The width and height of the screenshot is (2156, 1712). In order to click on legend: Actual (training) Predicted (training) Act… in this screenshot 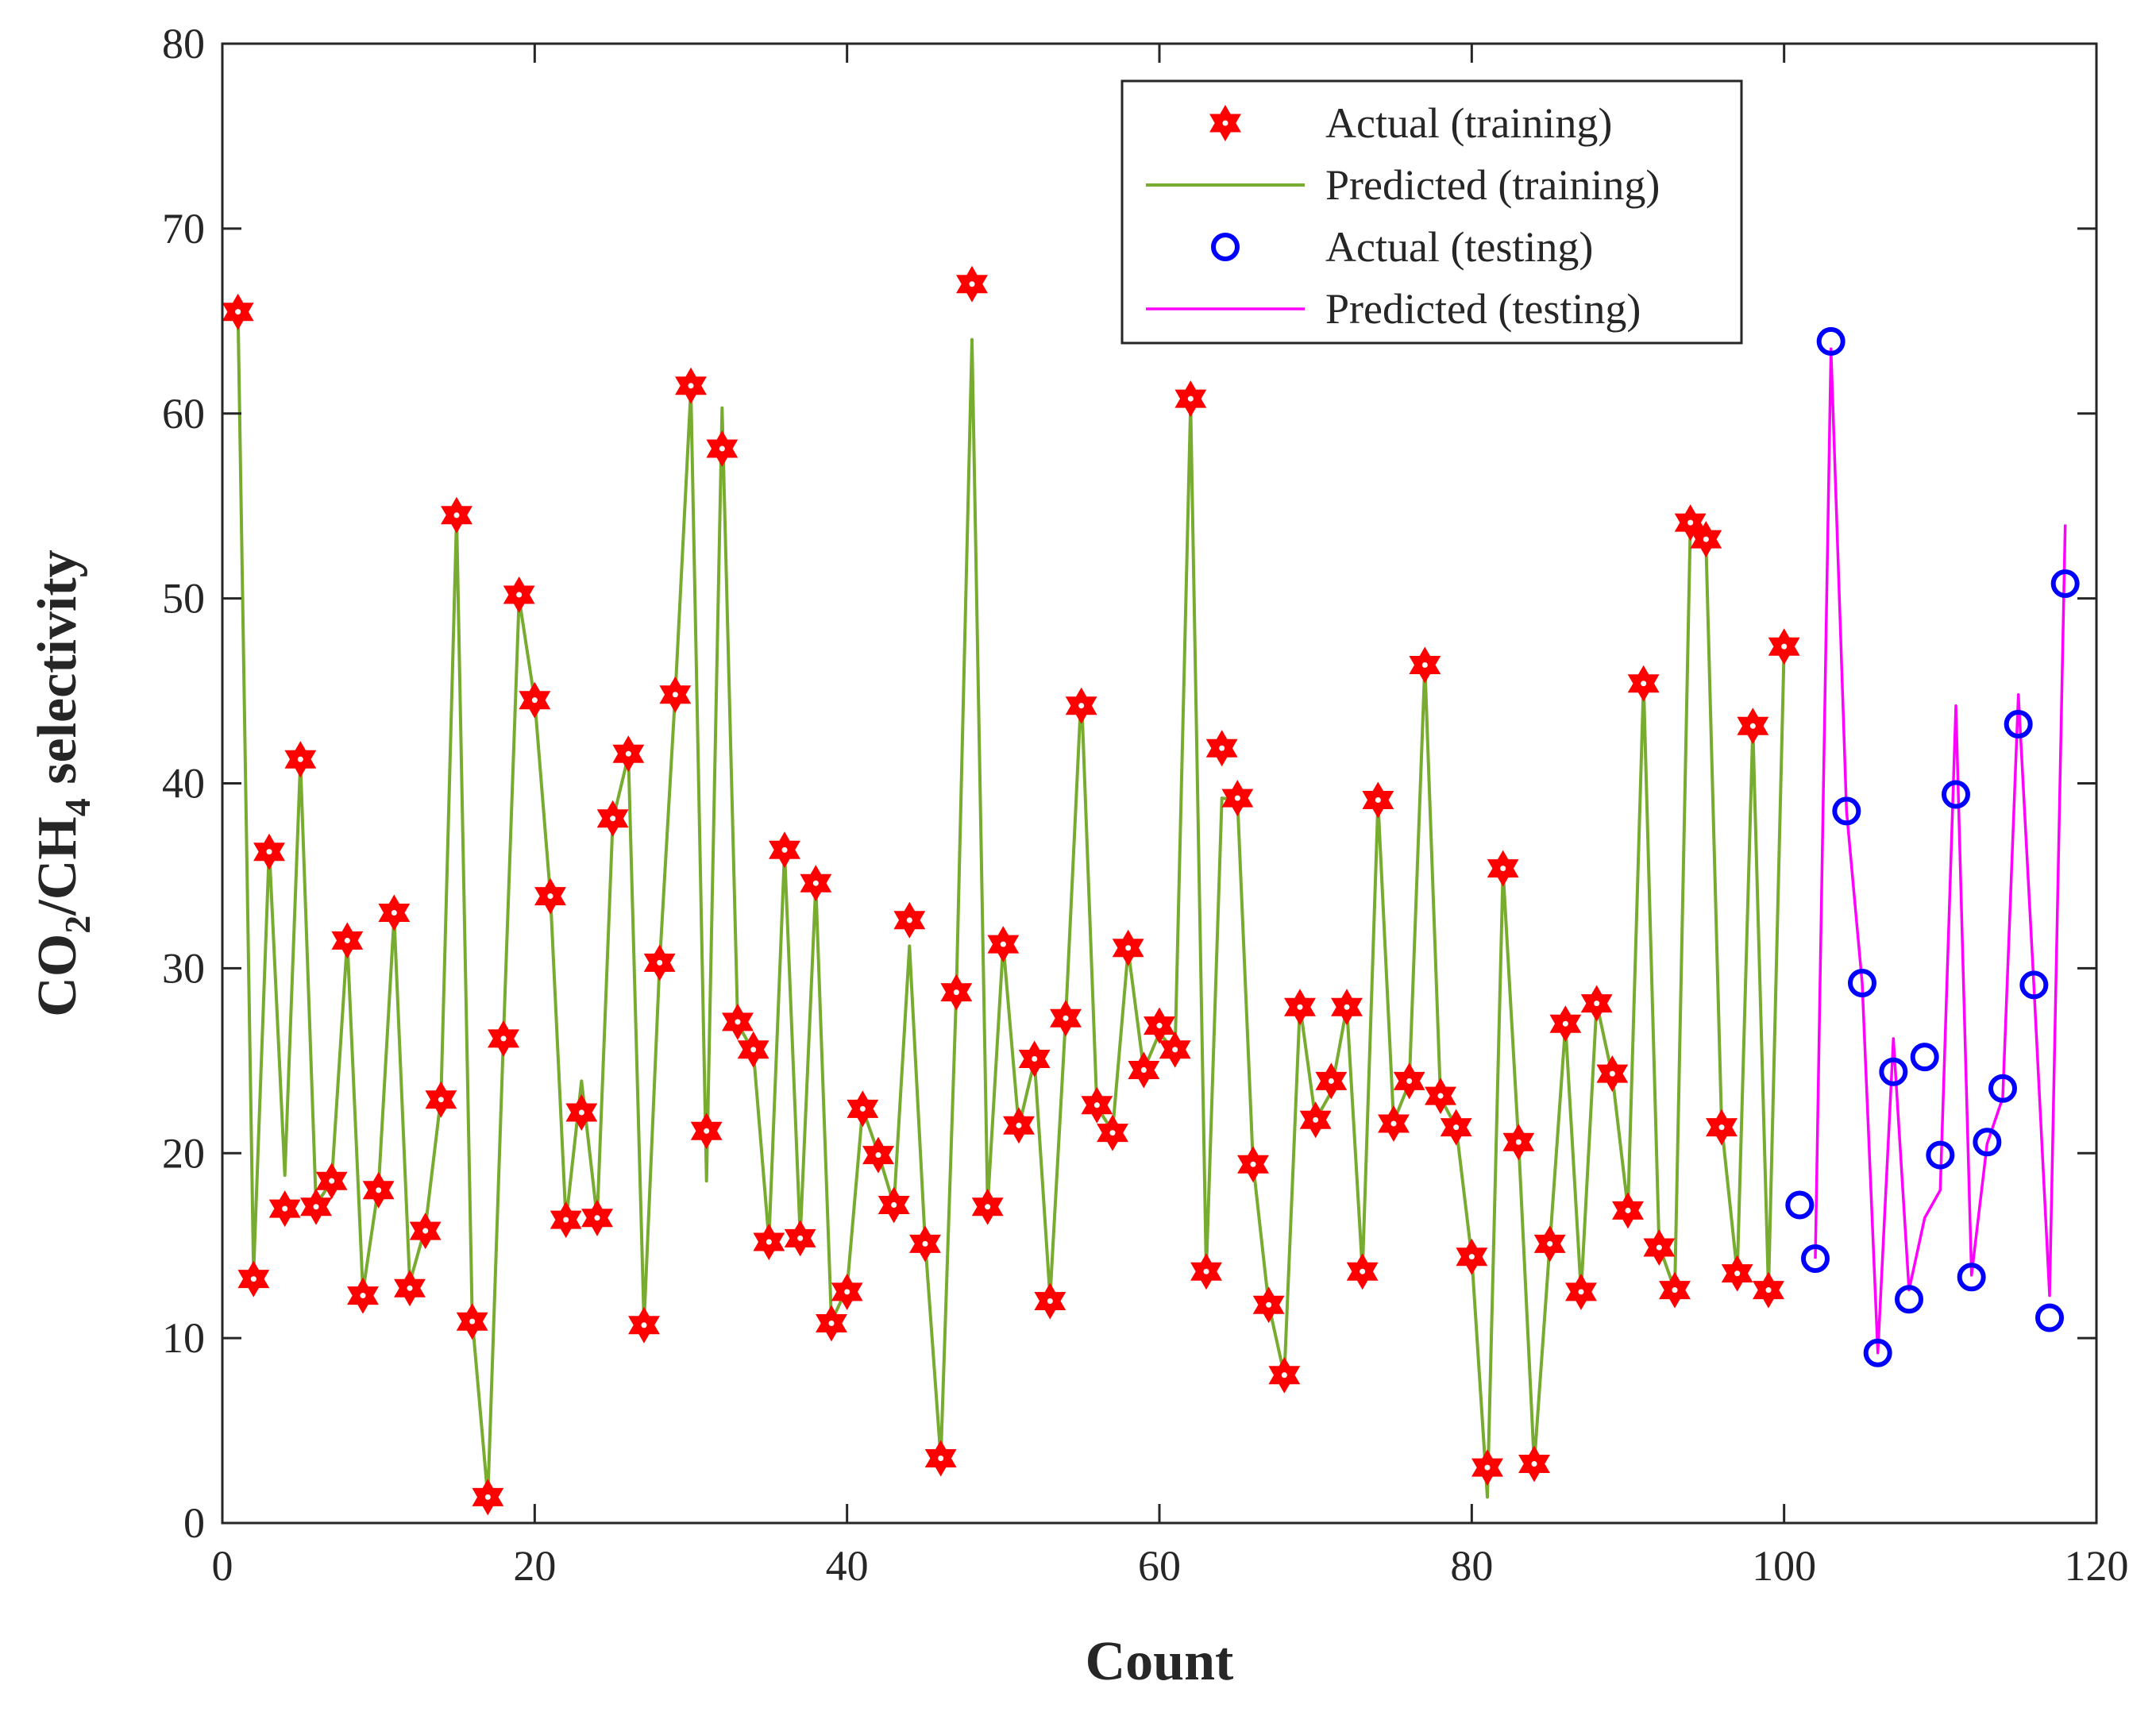, I will do `click(1431, 212)`.